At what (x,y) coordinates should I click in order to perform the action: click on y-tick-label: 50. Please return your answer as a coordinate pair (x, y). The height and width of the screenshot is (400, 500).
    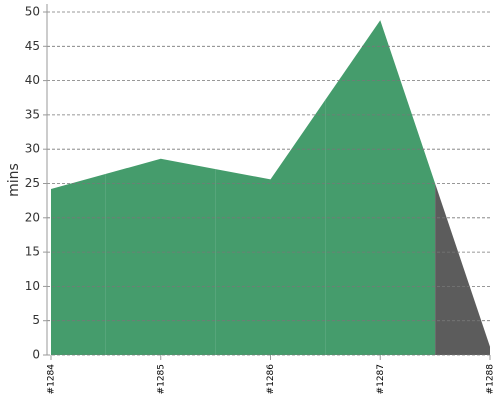
    Looking at the image, I should click on (32, 12).